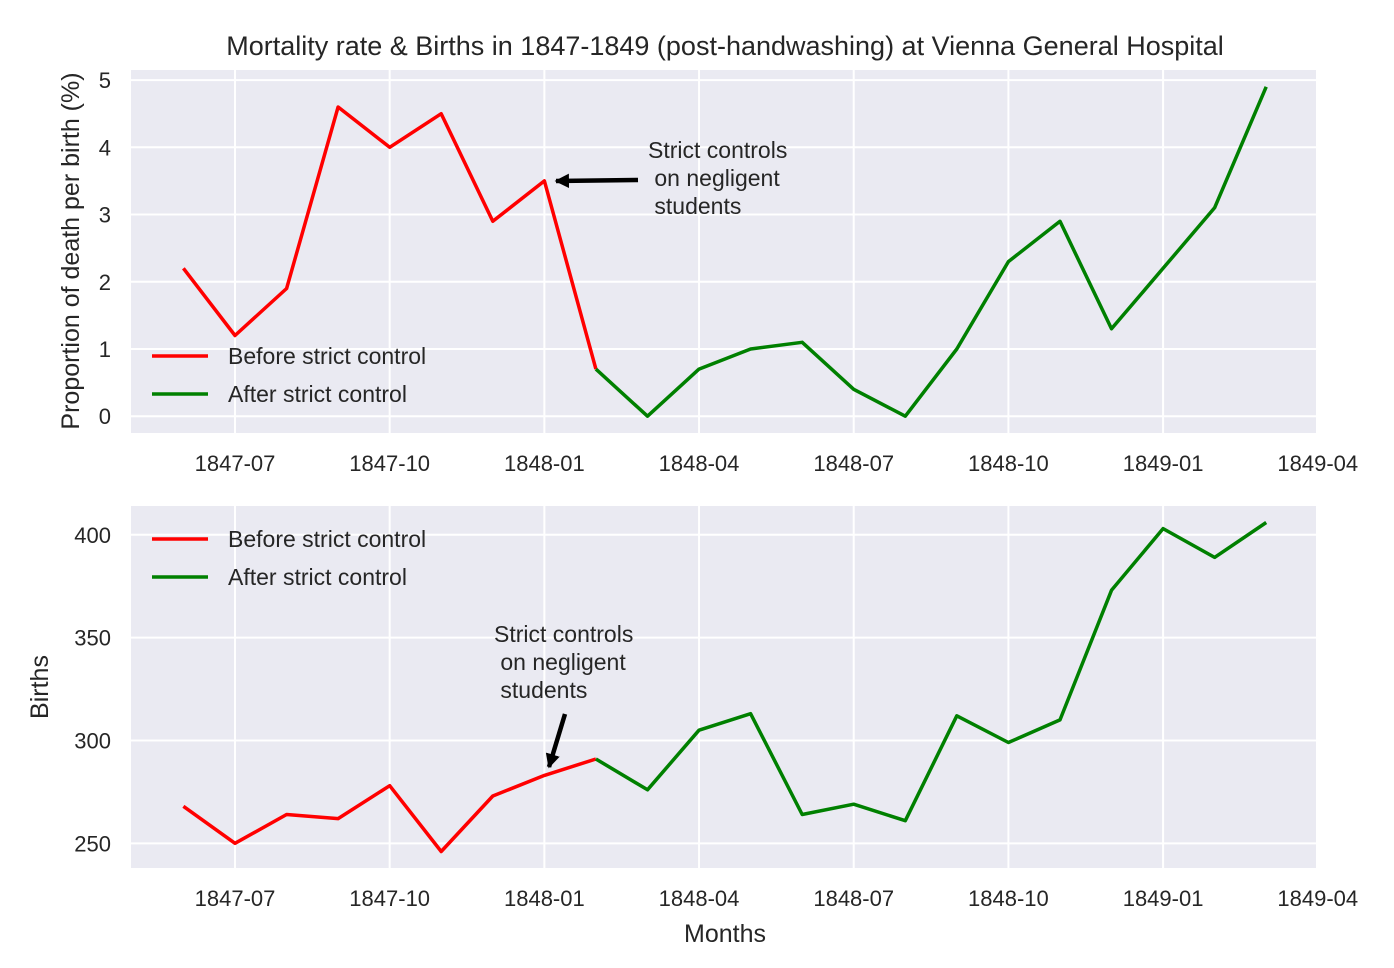  I want to click on y-tick-label: 5, so click(105, 80).